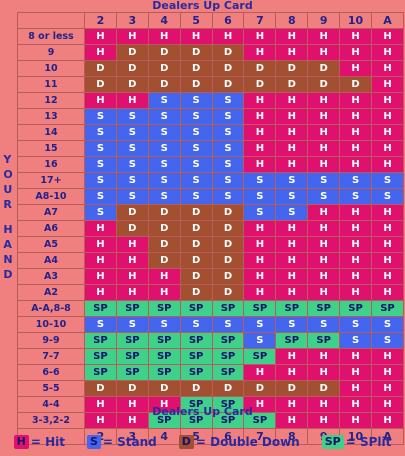 The width and height of the screenshot is (405, 456). I want to click on table-row: 10-10 S S S S S S S S S S, so click(210, 324).